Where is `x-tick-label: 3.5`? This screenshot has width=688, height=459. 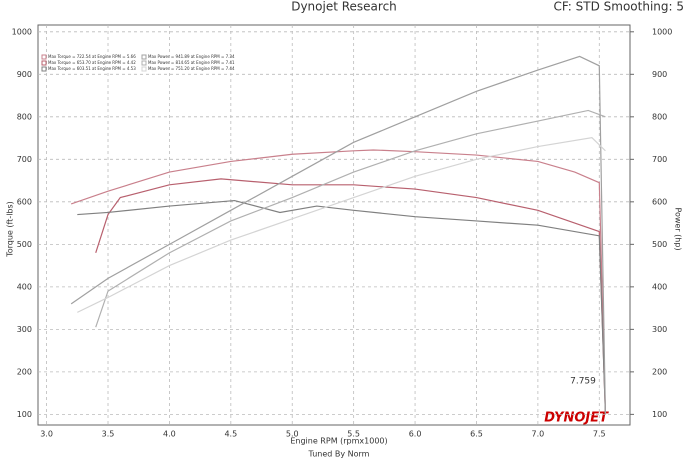 x-tick-label: 3.5 is located at coordinates (108, 434).